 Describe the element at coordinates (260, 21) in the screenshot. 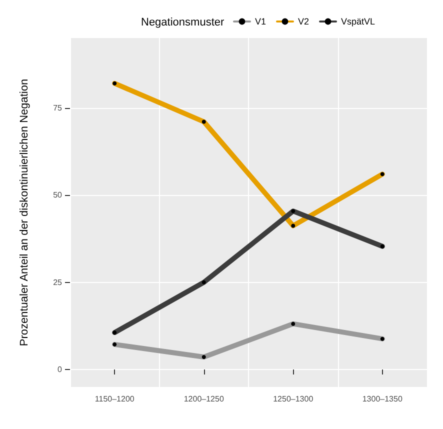

I see `legend-label: V1` at that location.